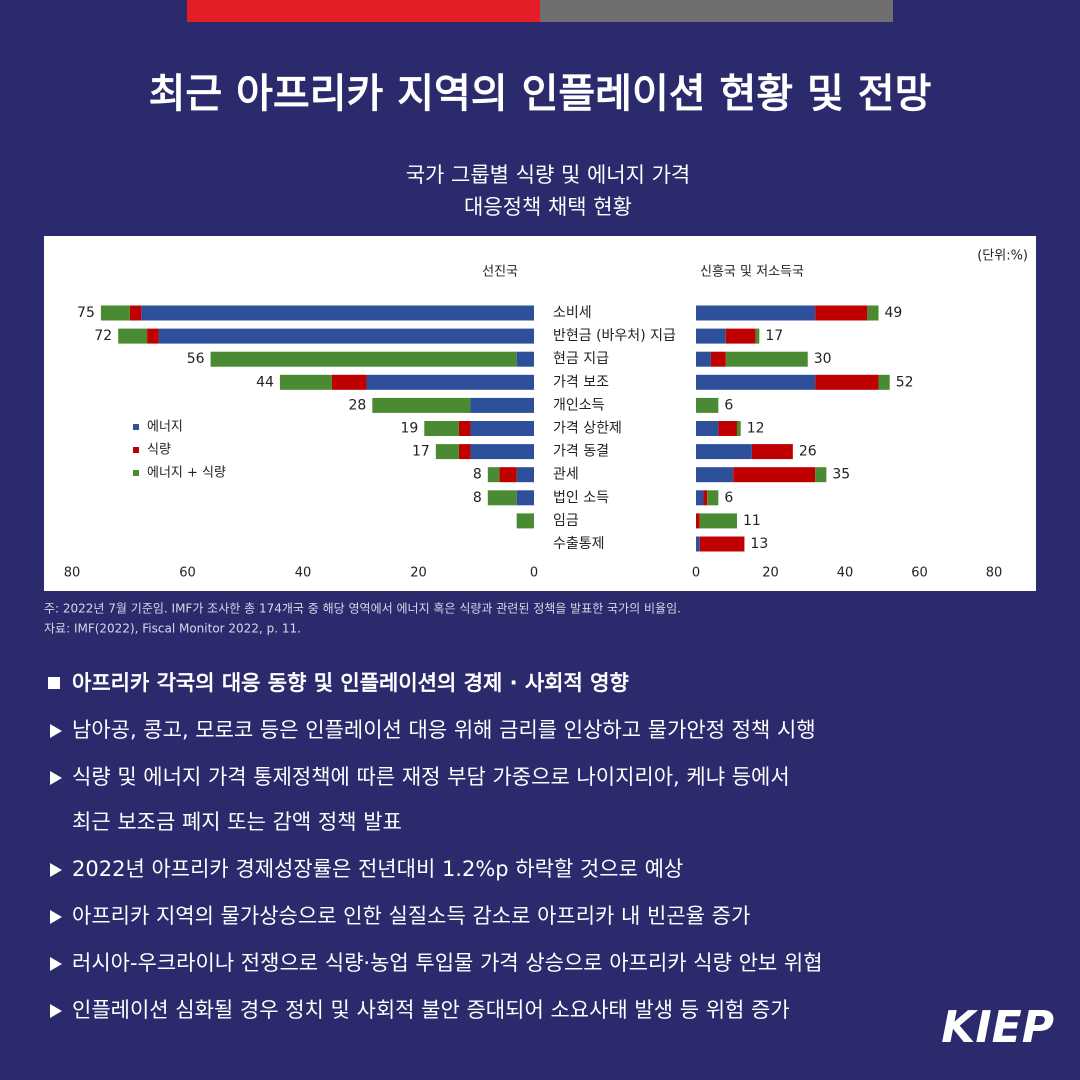  What do you see at coordinates (500, 272) in the screenshot?
I see `panel-title: 선진국` at bounding box center [500, 272].